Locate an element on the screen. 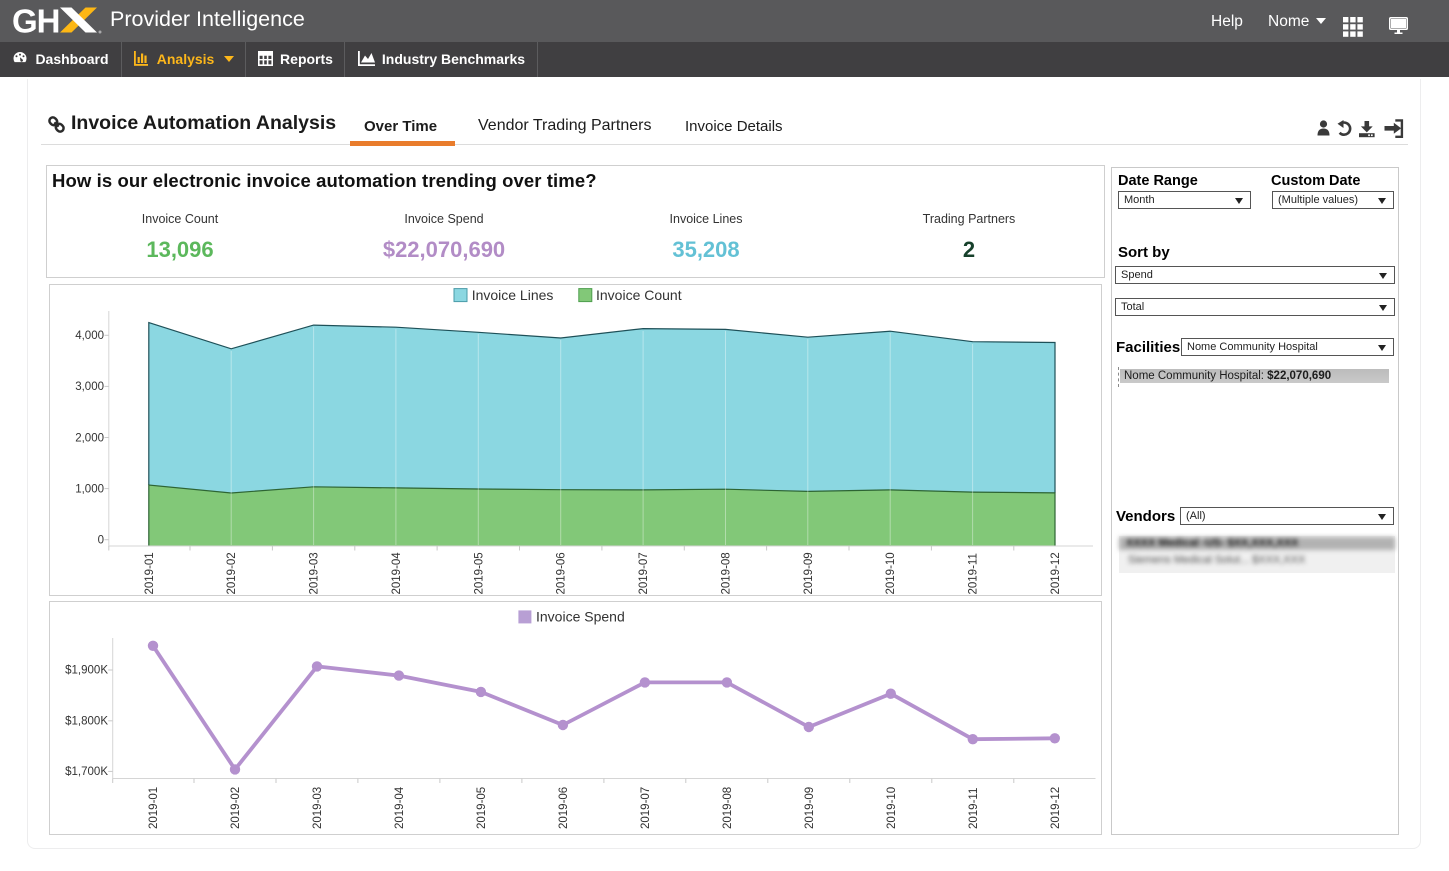  svg-text: Invoice Lines is located at coordinates (513, 295).